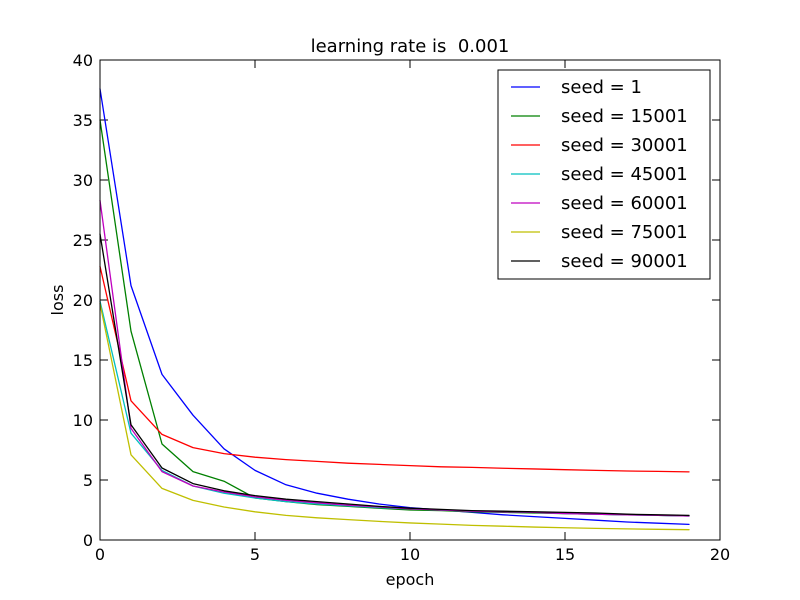  What do you see at coordinates (601, 87) in the screenshot?
I see `legend-label: seed = 1` at bounding box center [601, 87].